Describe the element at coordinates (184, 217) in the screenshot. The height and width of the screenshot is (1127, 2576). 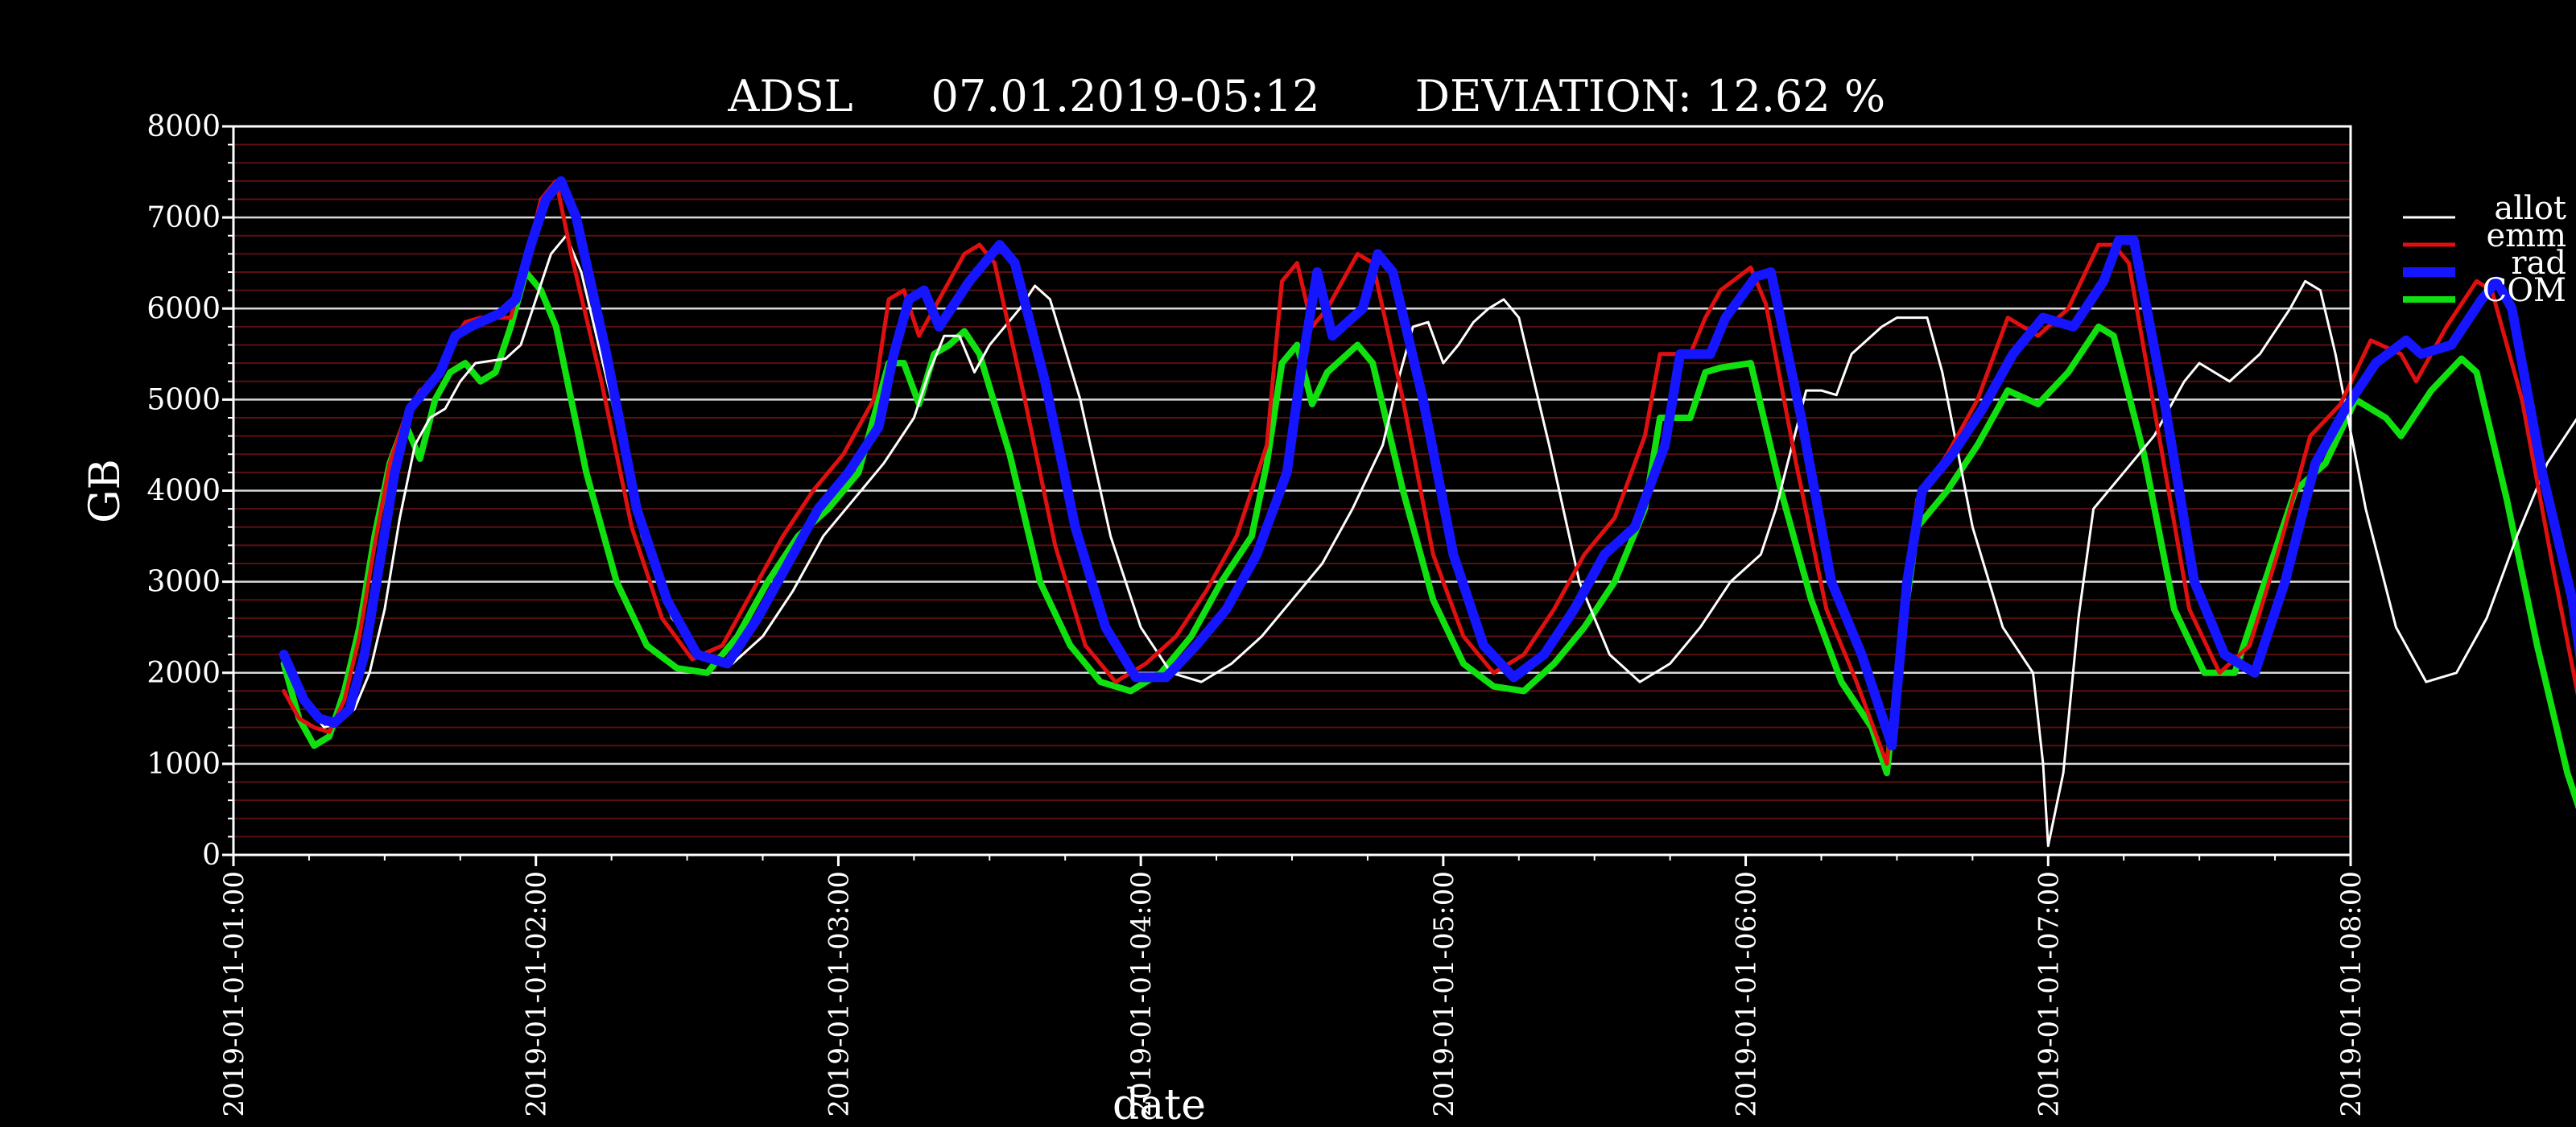
I see `y-tick-label: 7000` at that location.